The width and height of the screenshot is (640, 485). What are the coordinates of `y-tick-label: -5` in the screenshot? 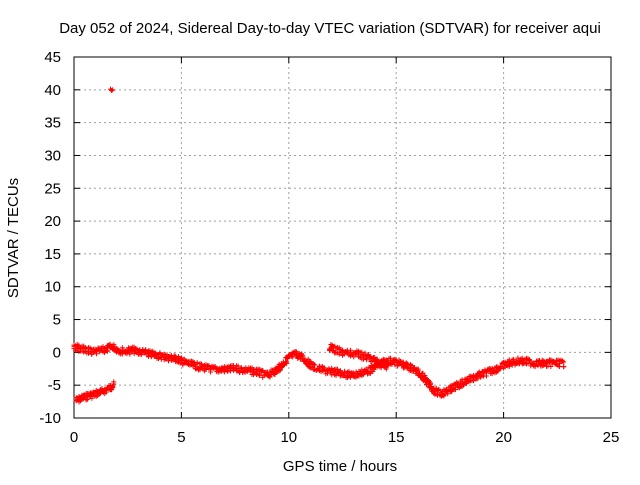 It's located at (54, 385).